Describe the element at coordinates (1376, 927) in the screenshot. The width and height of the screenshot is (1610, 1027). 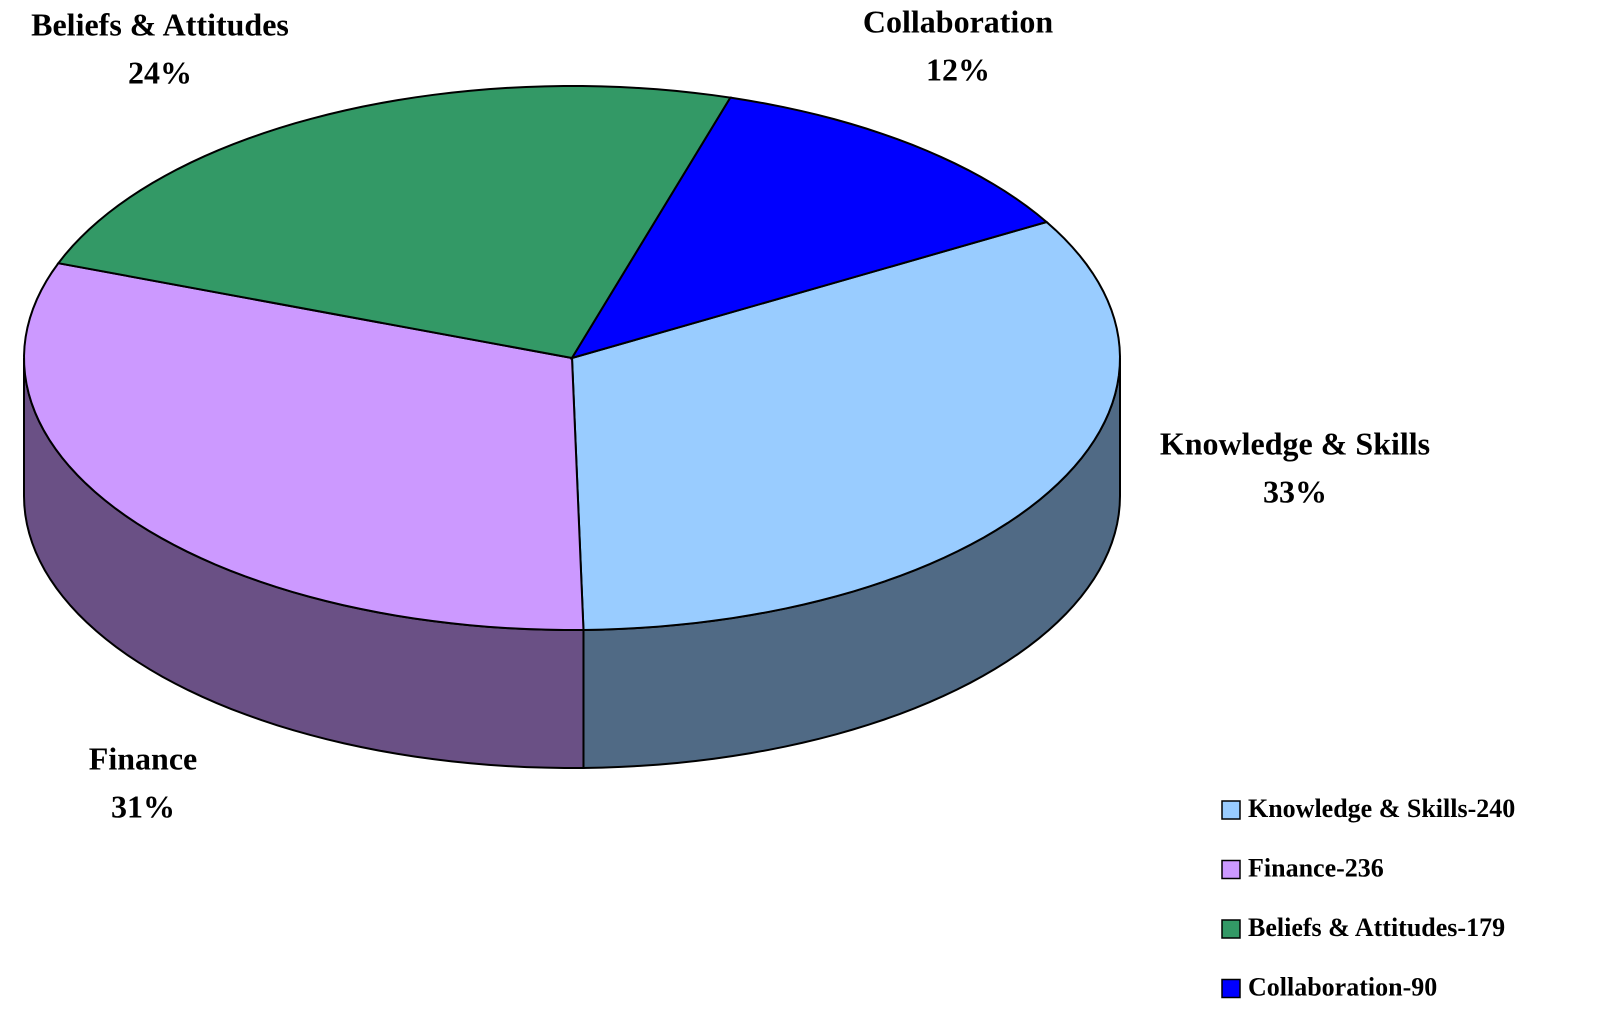
I see `legend-label: Beliefs & Attitudes-179` at that location.